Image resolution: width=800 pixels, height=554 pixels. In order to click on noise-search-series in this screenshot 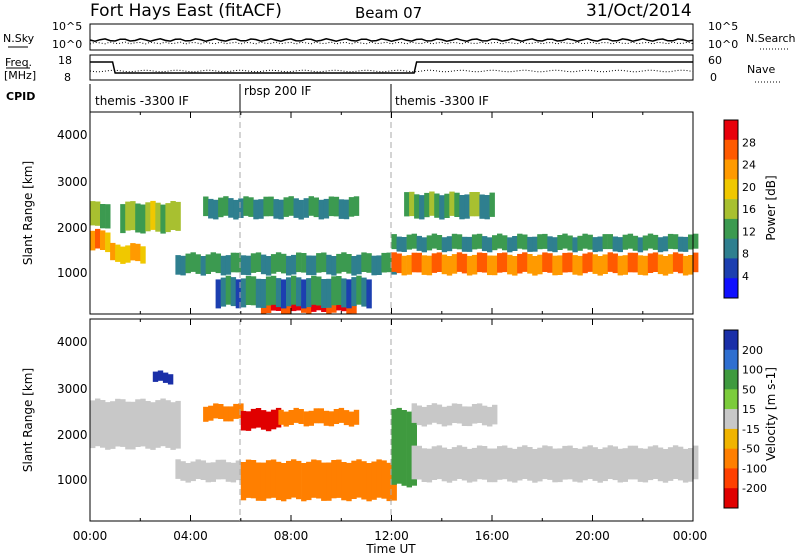, I will do `click(391, 43)`.